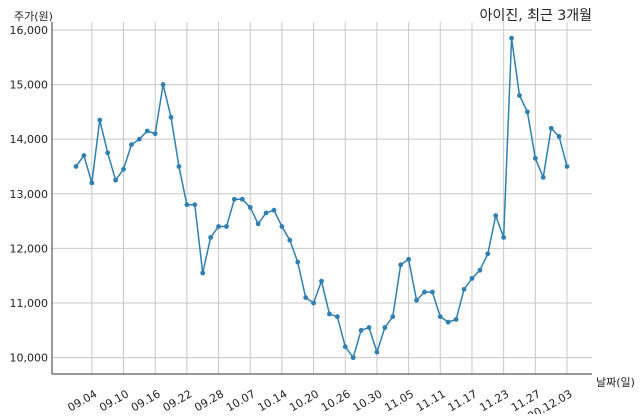  What do you see at coordinates (29, 358) in the screenshot?
I see `y-tick-label: 10,000` at bounding box center [29, 358].